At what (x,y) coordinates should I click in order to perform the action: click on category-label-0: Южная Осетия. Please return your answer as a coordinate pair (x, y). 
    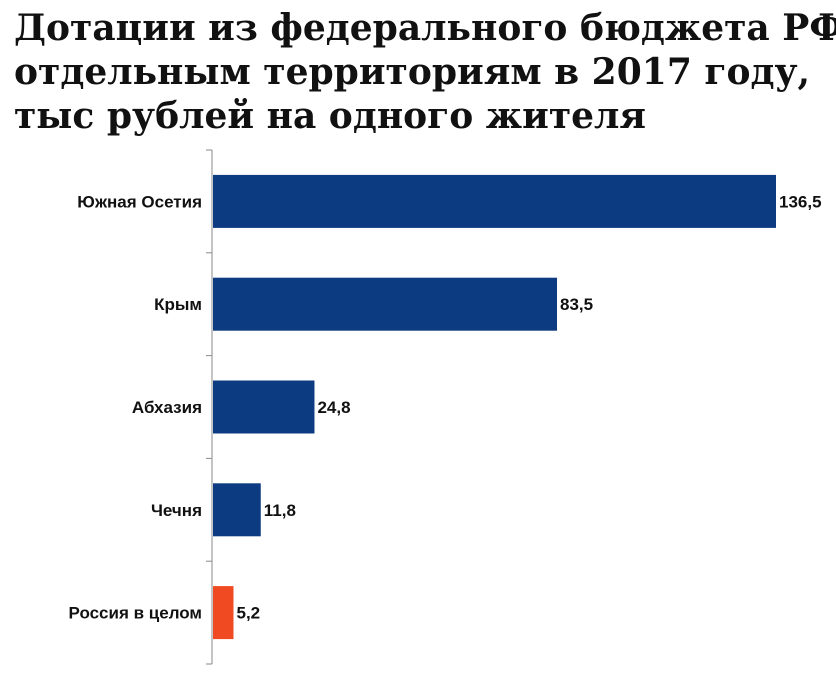
    Looking at the image, I should click on (139, 201).